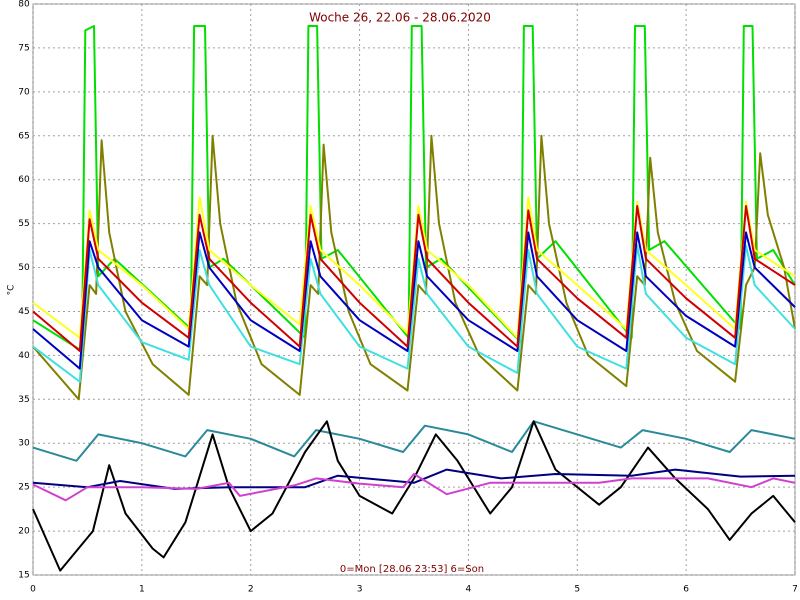 Image resolution: width=800 pixels, height=600 pixels. What do you see at coordinates (23, 400) in the screenshot?
I see `y-tick-label: 35` at bounding box center [23, 400].